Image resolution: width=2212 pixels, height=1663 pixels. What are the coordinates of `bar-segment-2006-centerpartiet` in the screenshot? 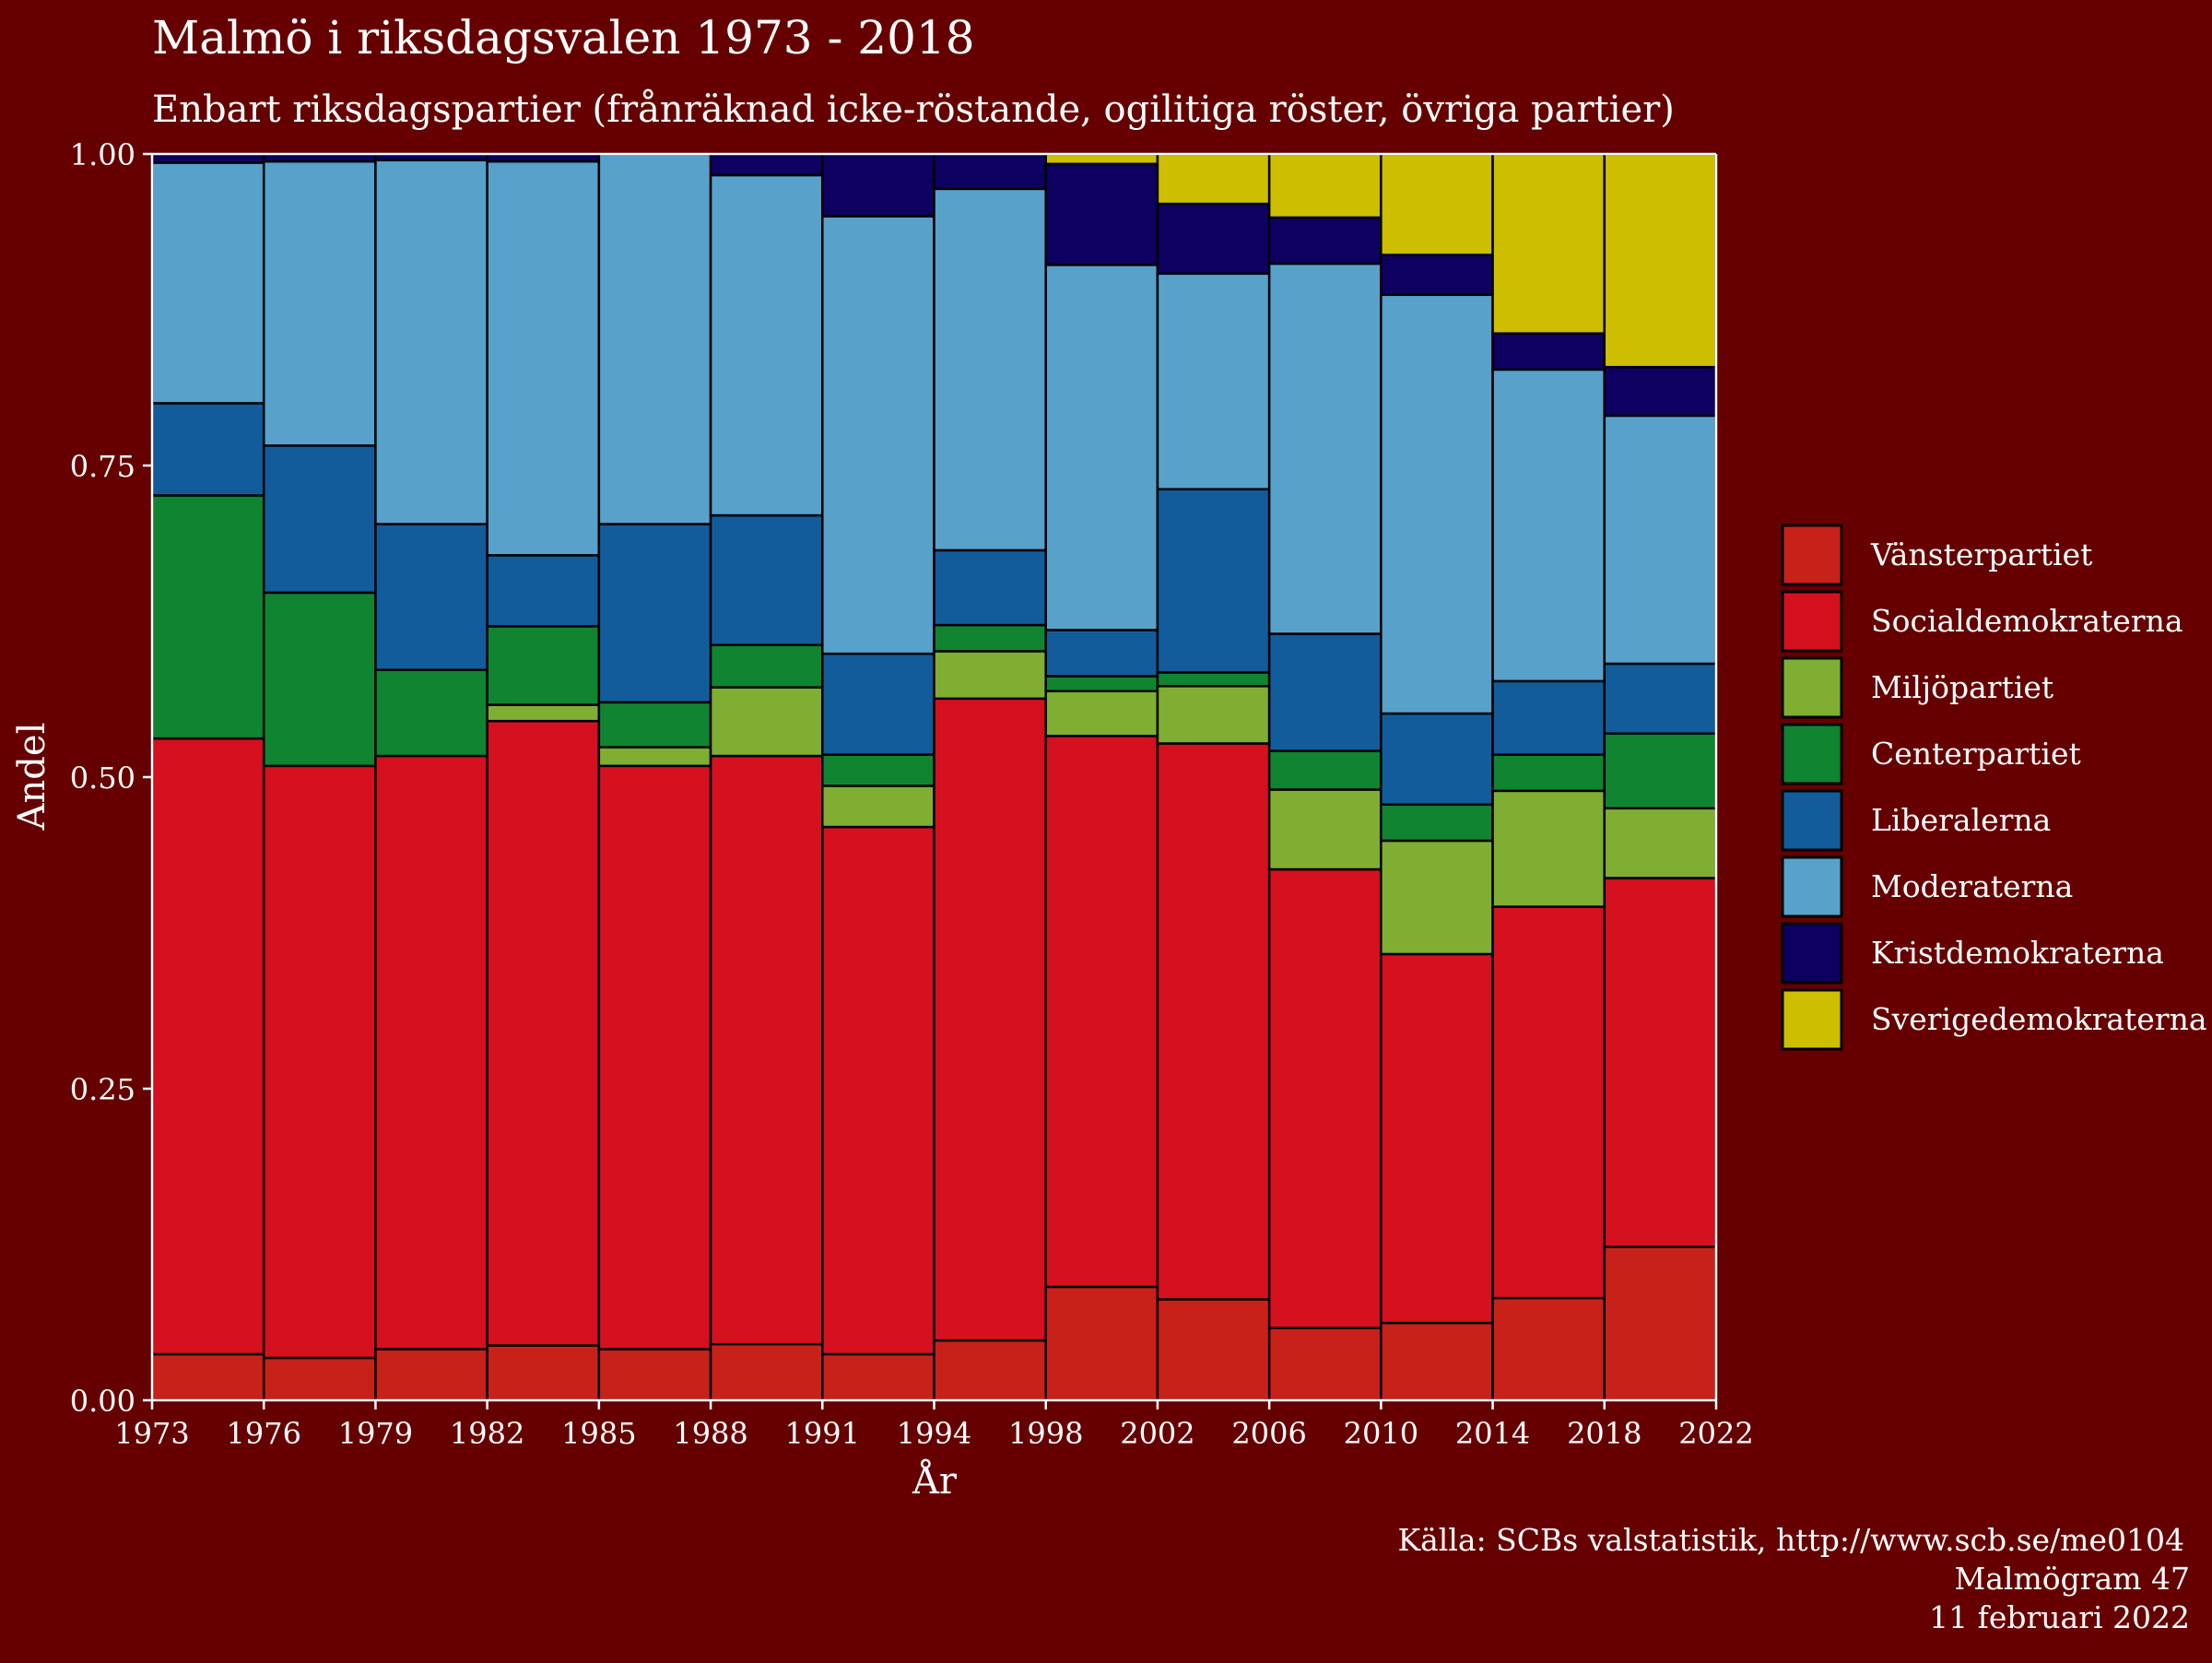 It's located at (1324, 770).